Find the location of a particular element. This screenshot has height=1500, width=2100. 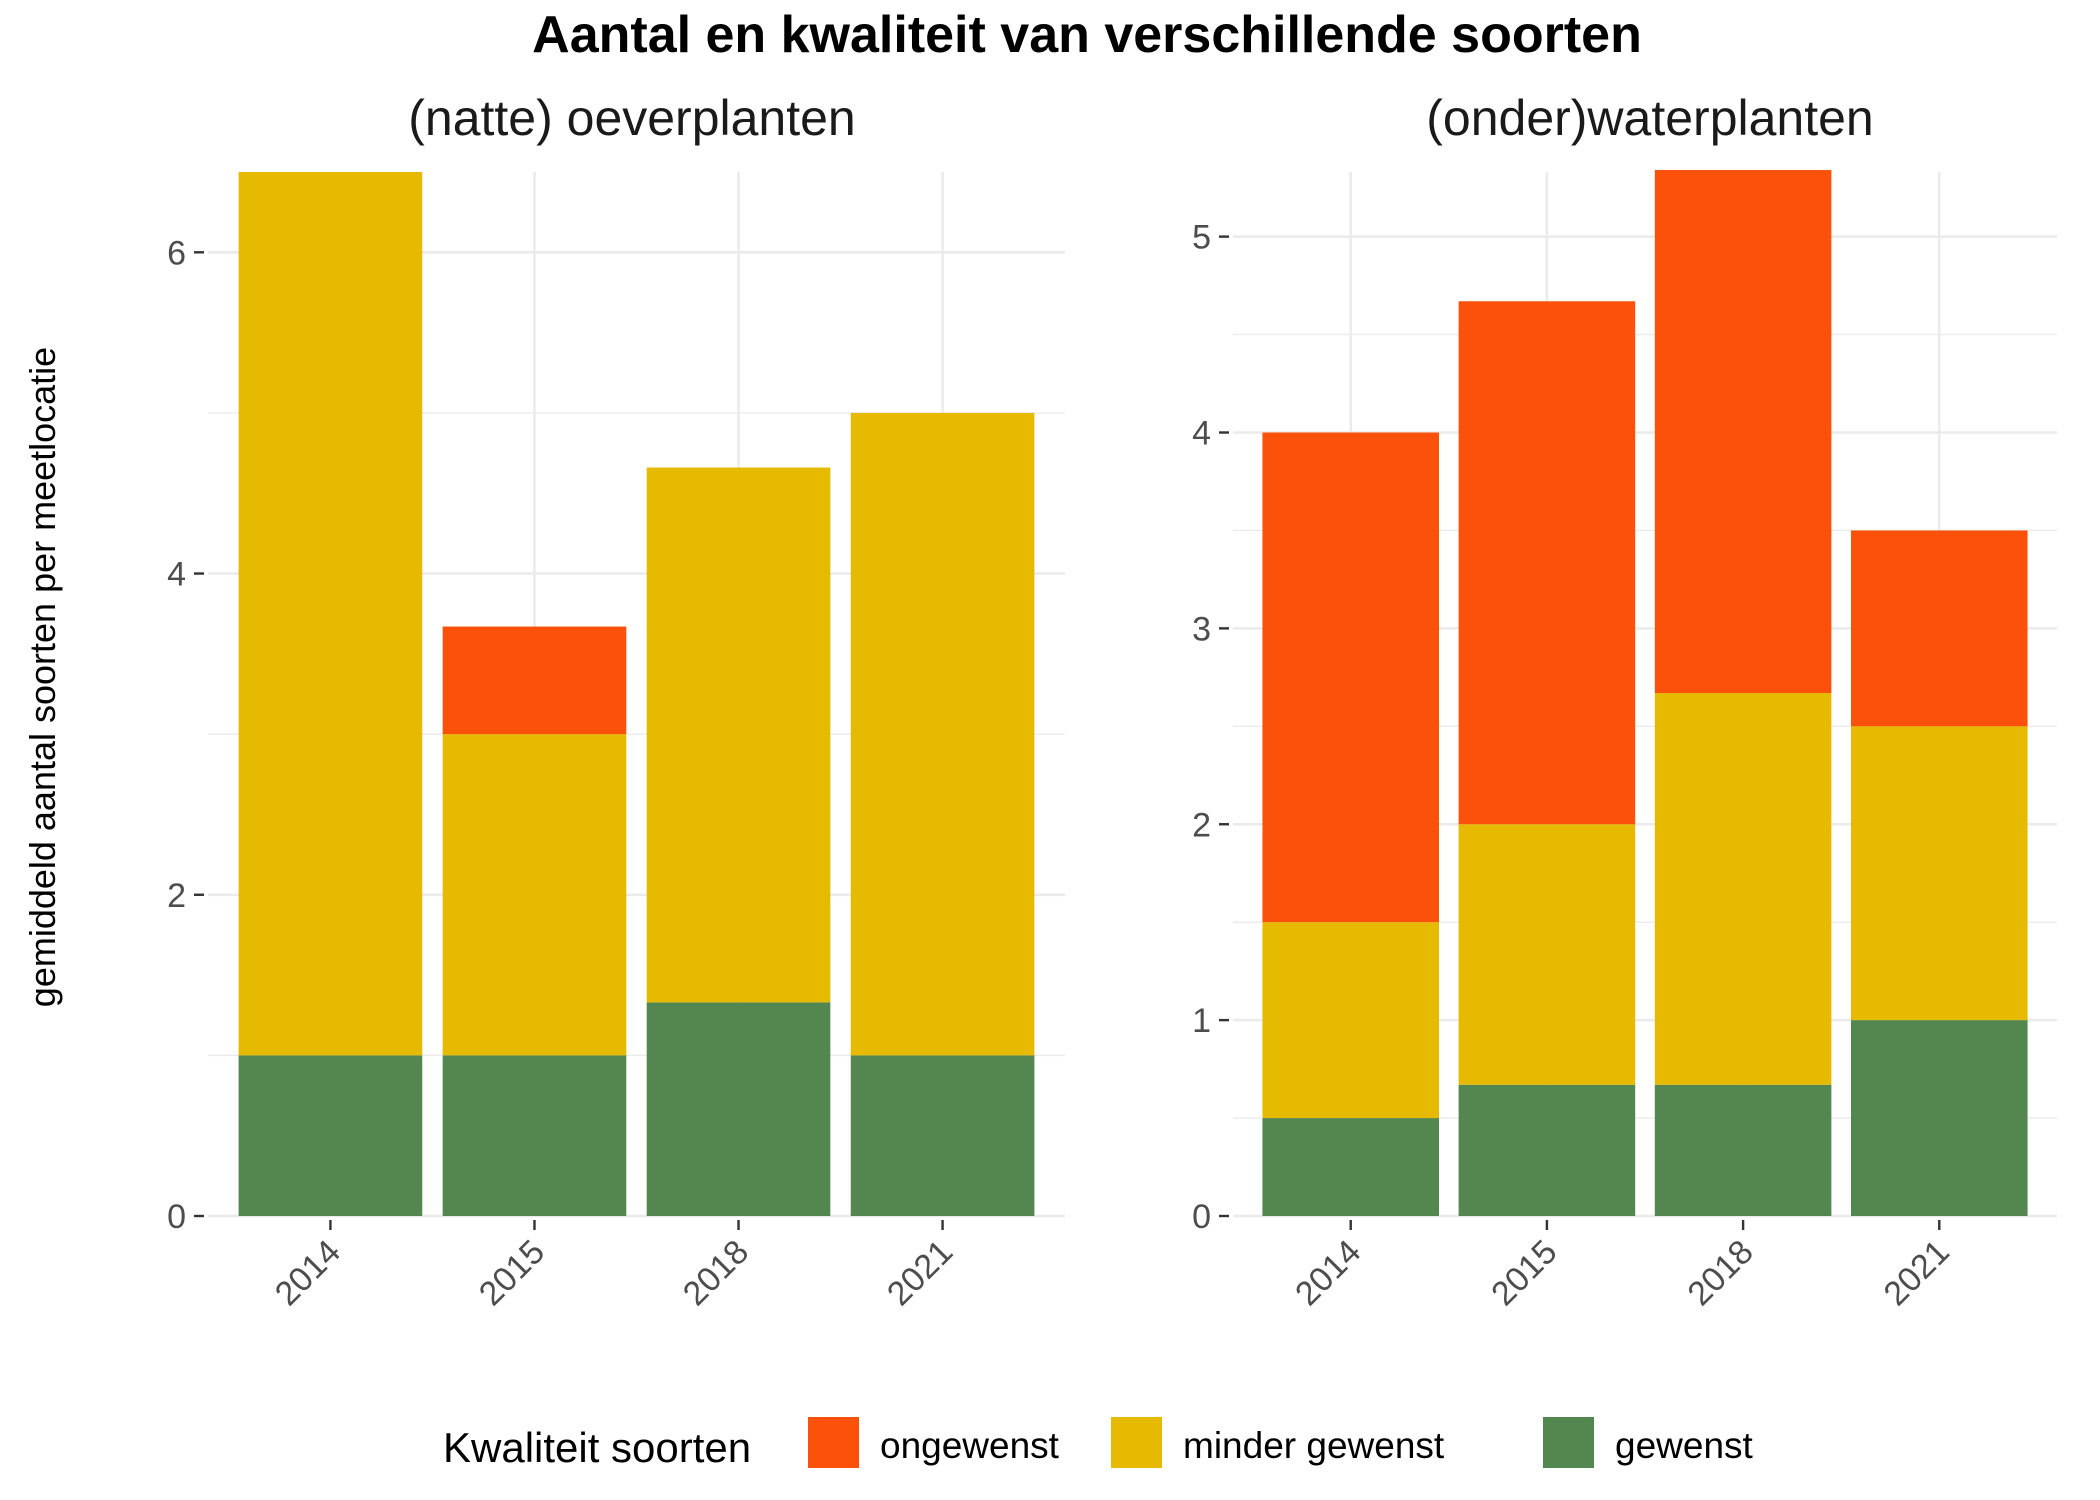

y-tick-label: 3 is located at coordinates (1201, 629).